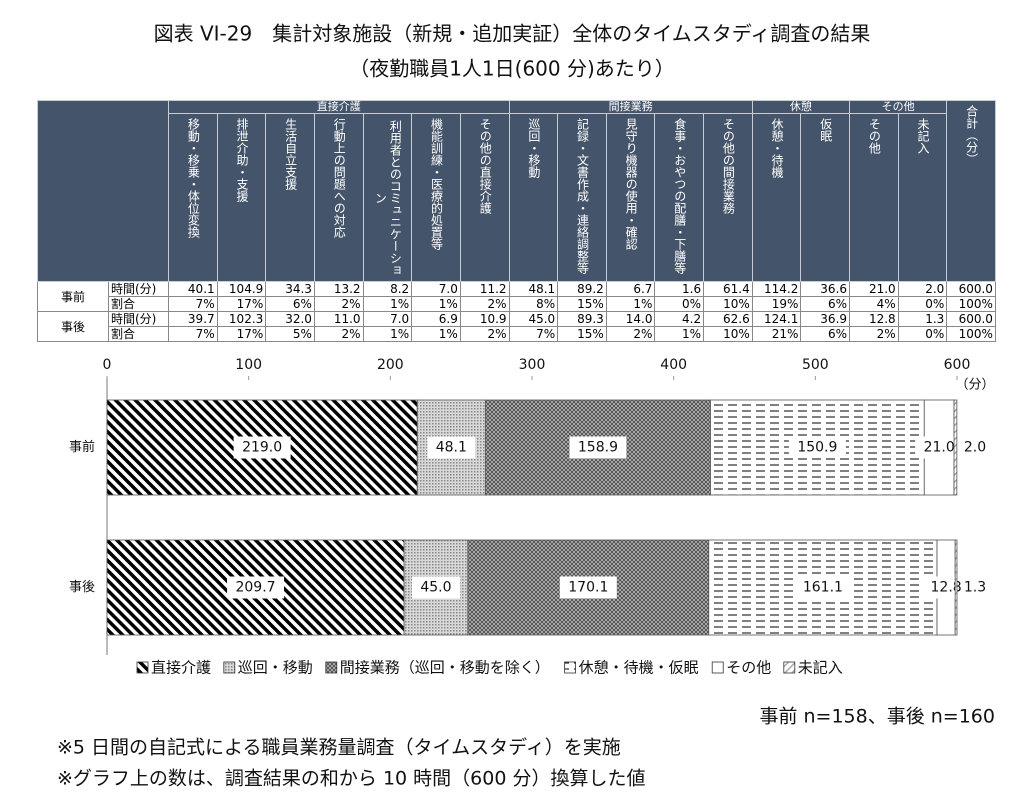  I want to click on column-header-text: 巡回・移動, so click(533, 148).